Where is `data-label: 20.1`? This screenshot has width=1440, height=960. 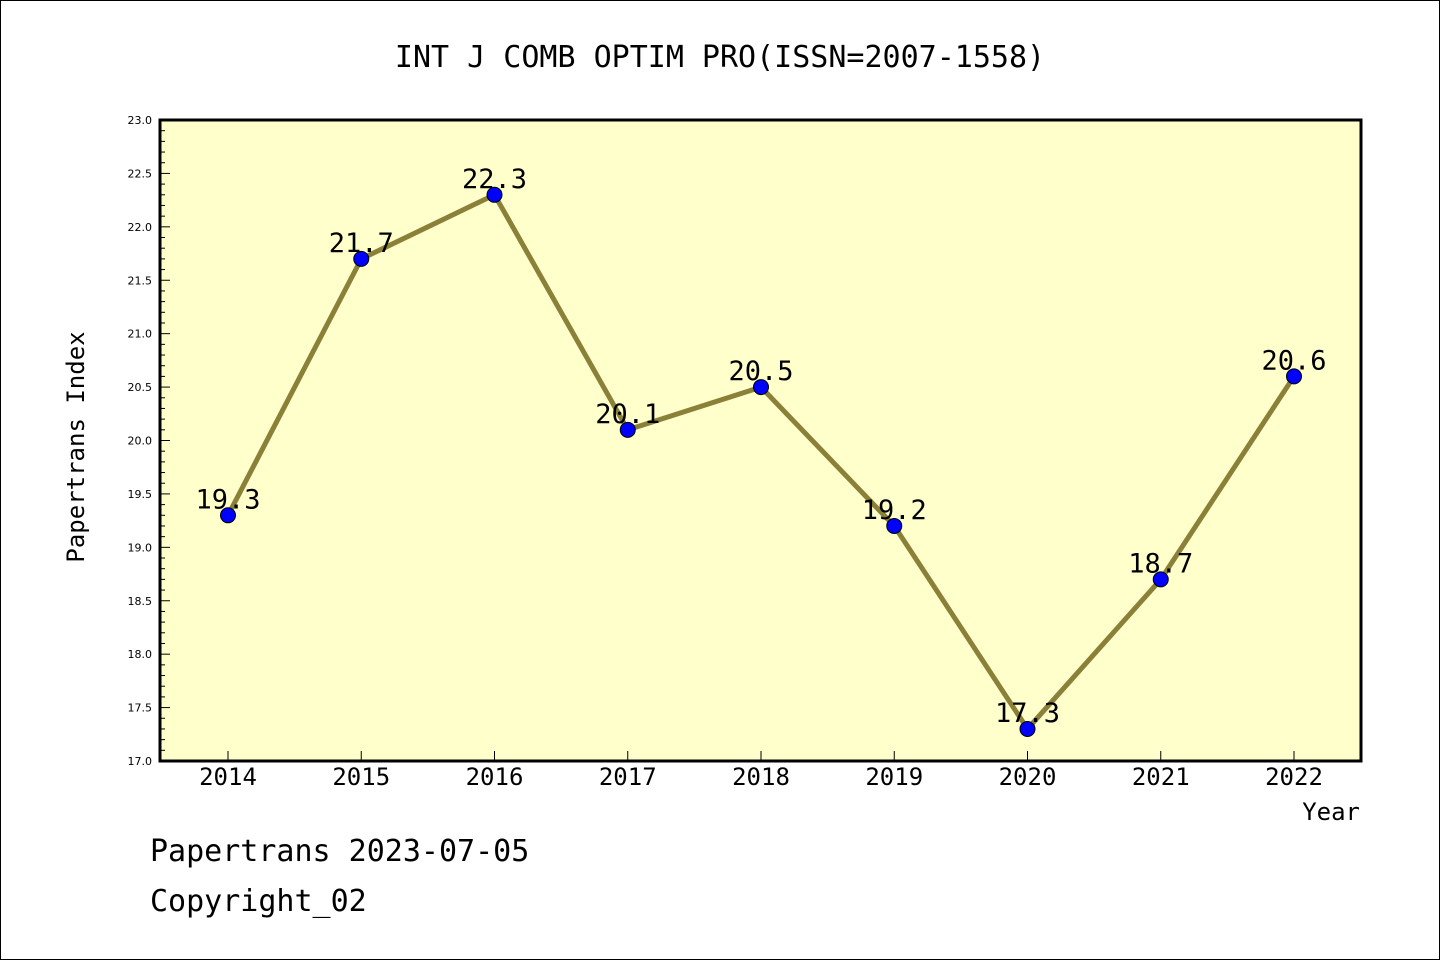 data-label: 20.1 is located at coordinates (627, 414).